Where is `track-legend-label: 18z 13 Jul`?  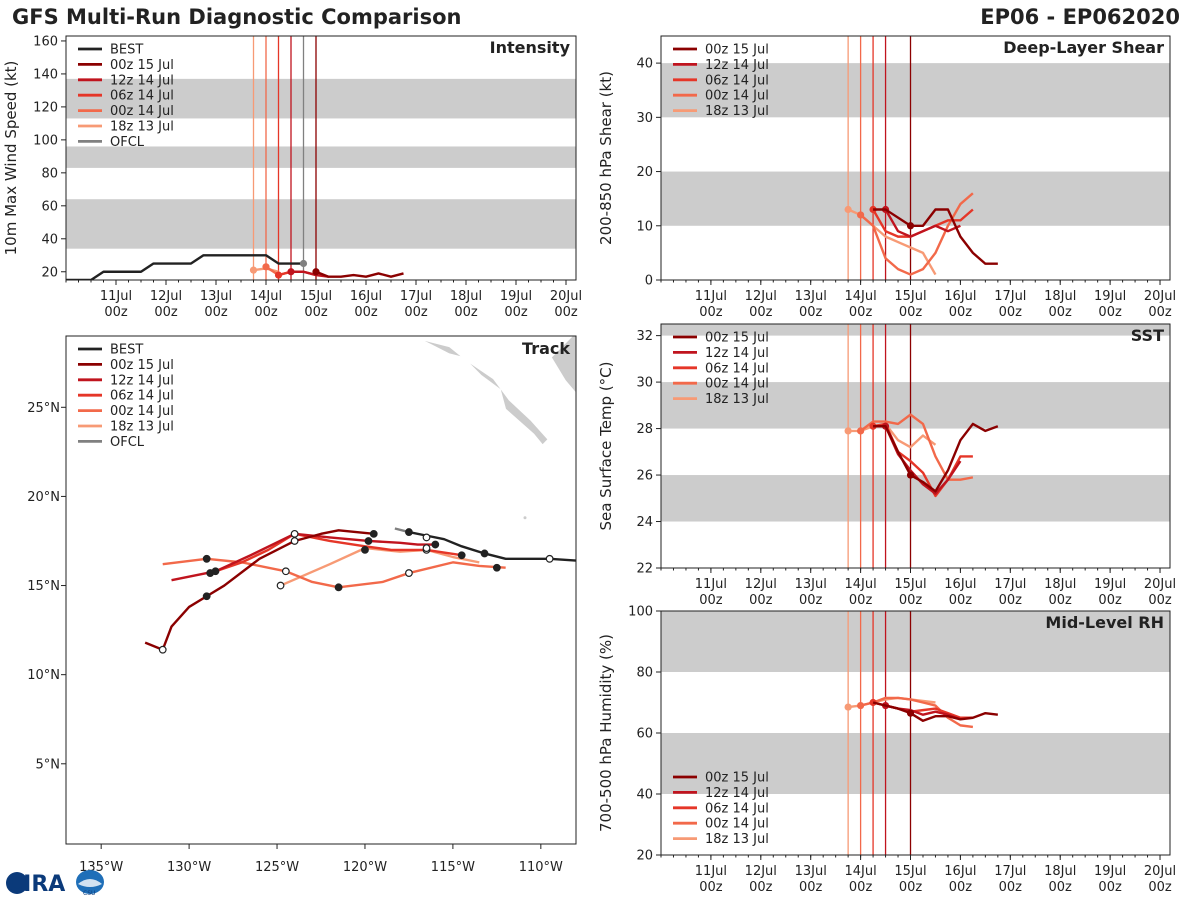
track-legend-label: 18z 13 Jul is located at coordinates (142, 427).